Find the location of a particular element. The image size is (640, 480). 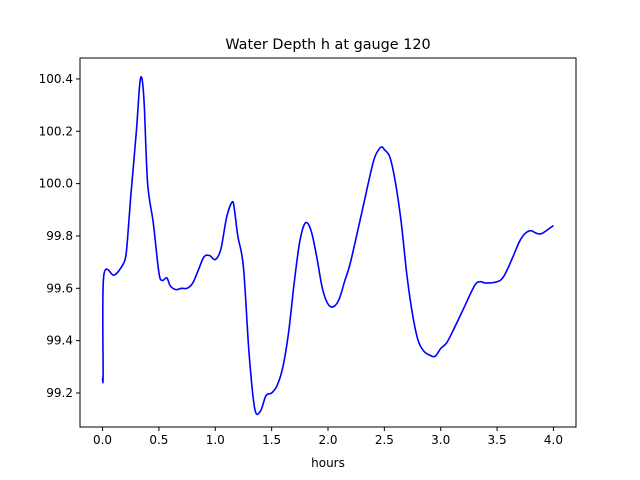

y-tick-label: 100.0 is located at coordinates (56, 184).